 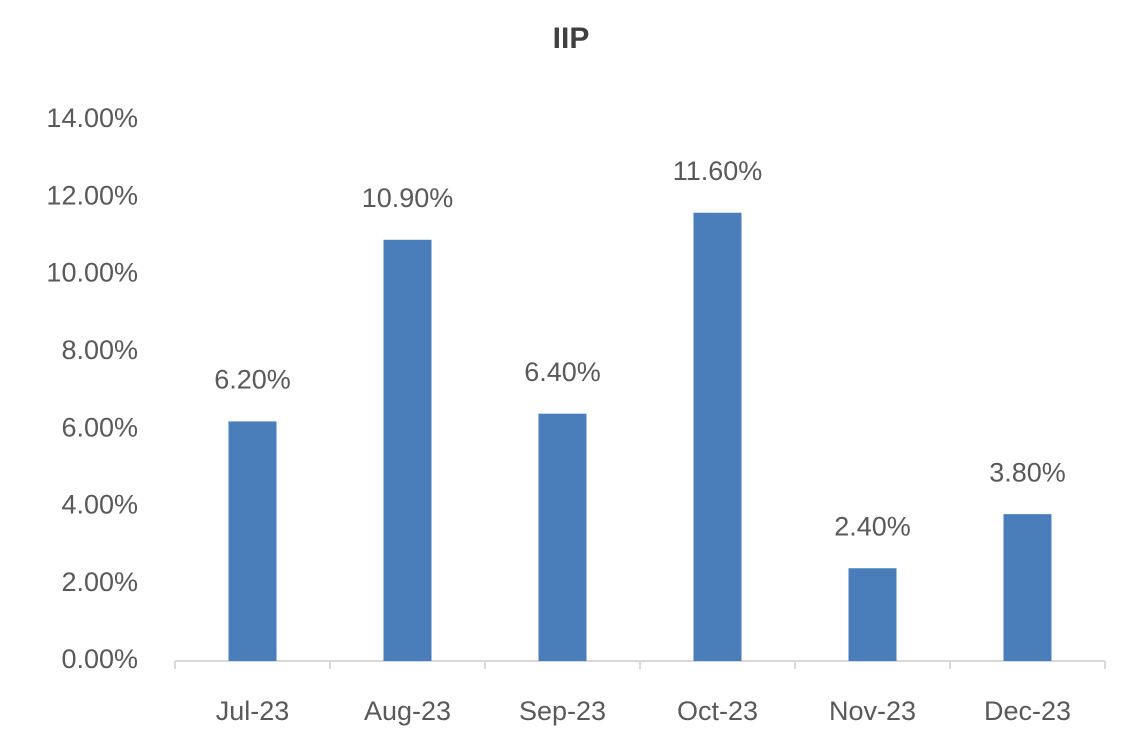 What do you see at coordinates (99, 659) in the screenshot?
I see `y-tick-label: 0.00%` at bounding box center [99, 659].